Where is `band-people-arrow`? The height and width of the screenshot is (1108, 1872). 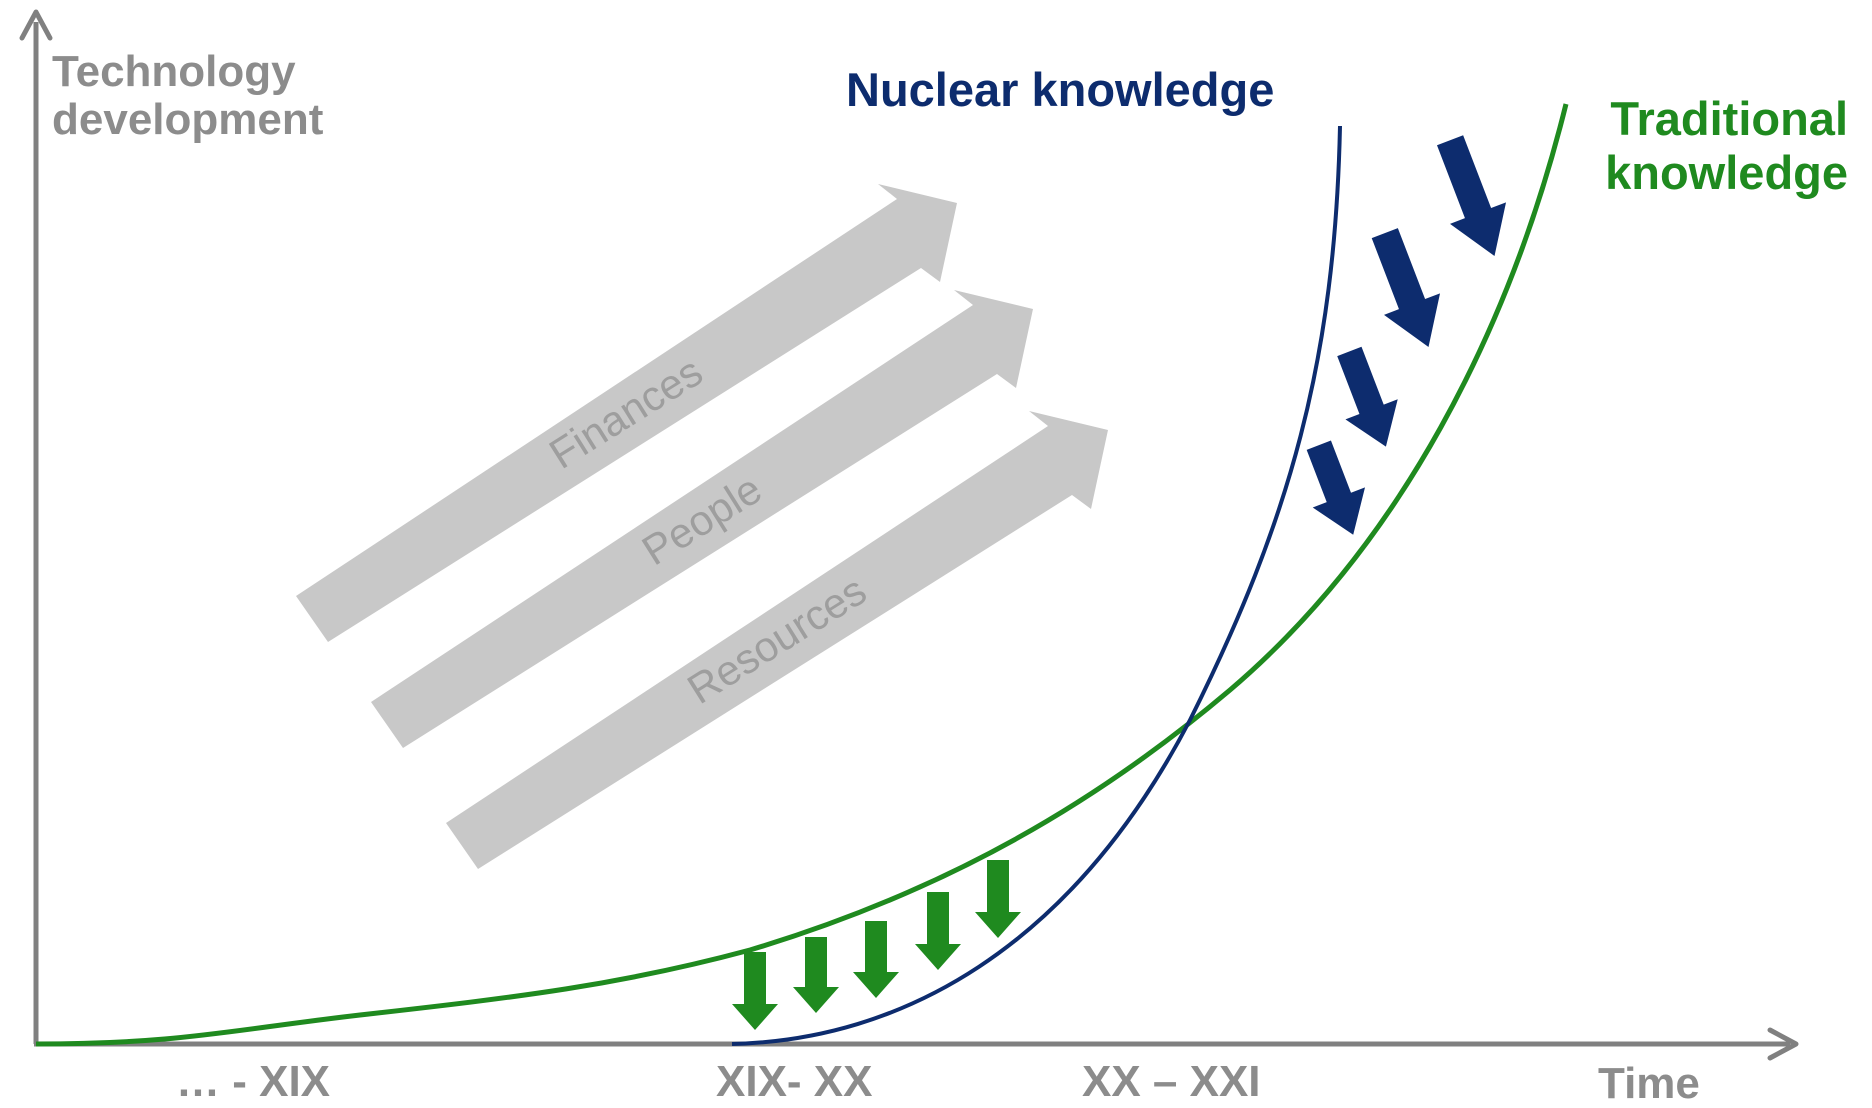
band-people-arrow is located at coordinates (702, 519).